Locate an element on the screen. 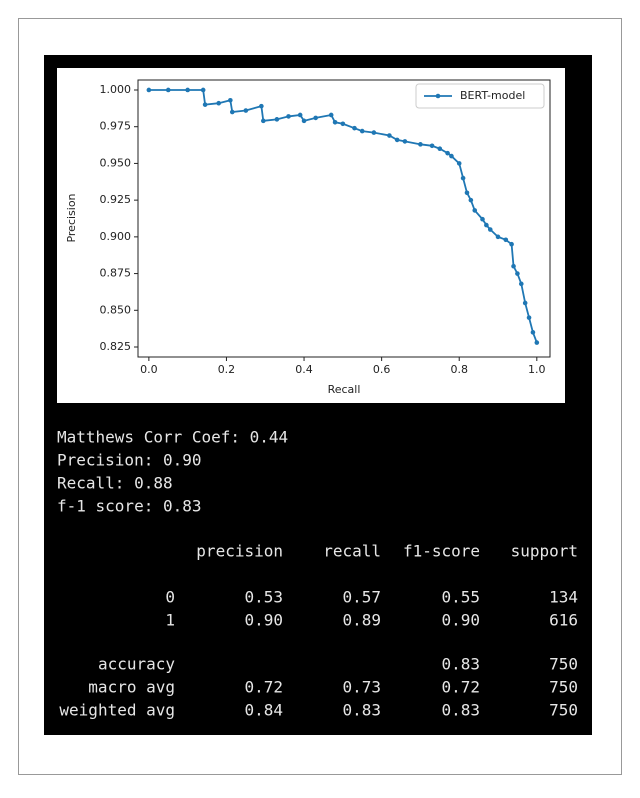  x-tick-label: 0.6 is located at coordinates (382, 369).